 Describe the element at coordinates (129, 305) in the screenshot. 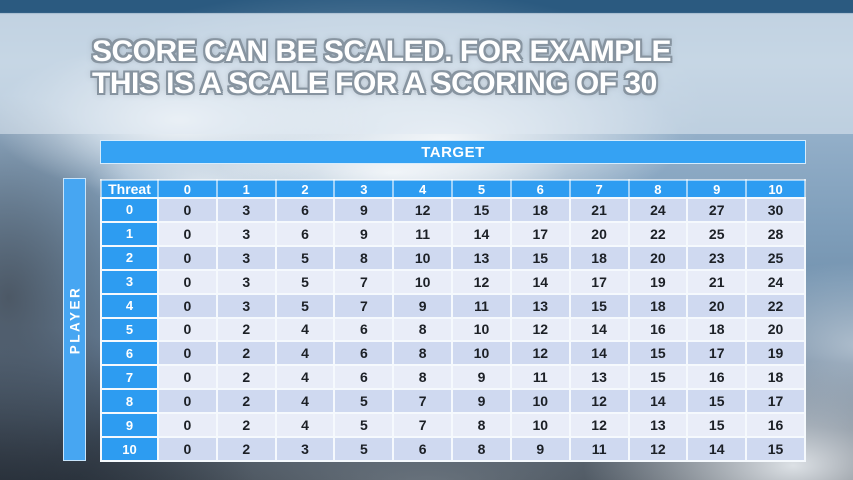

I see `threat-row-header: 4` at that location.